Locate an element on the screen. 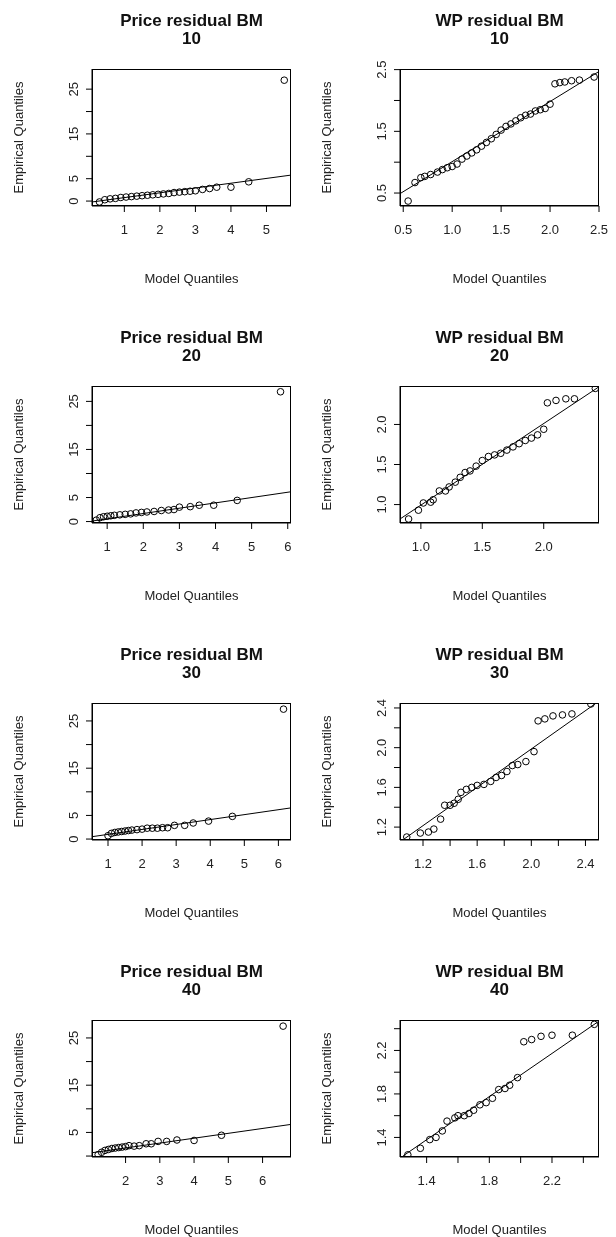 Image resolution: width=616 pixels, height=1237 pixels. x-tick-label: 1.8 is located at coordinates (489, 1180).